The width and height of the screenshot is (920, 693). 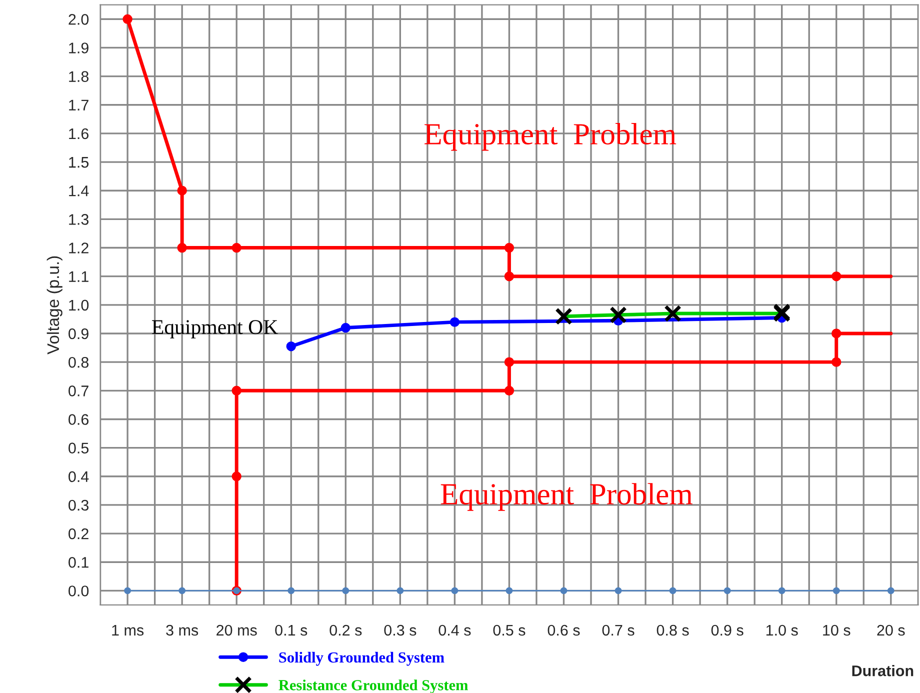 I want to click on x-tick-label: 0.2 s, so click(x=346, y=630).